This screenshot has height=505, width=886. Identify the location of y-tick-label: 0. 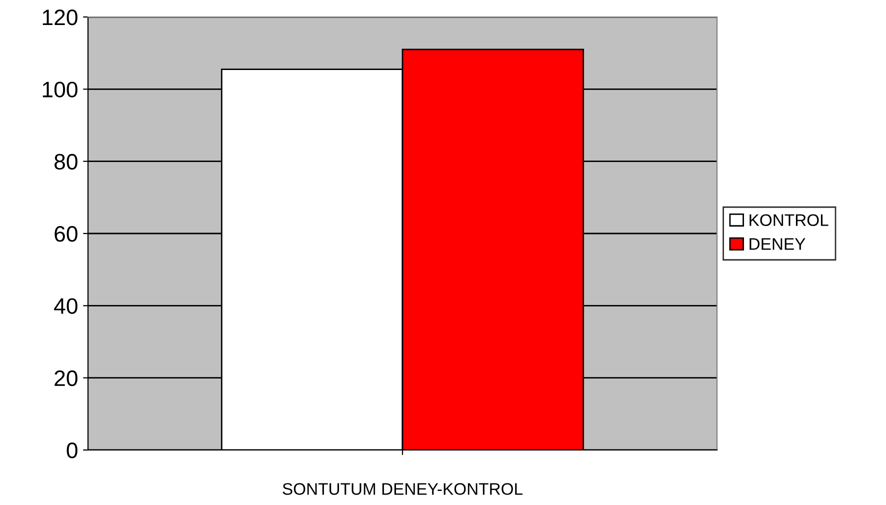
(72, 450).